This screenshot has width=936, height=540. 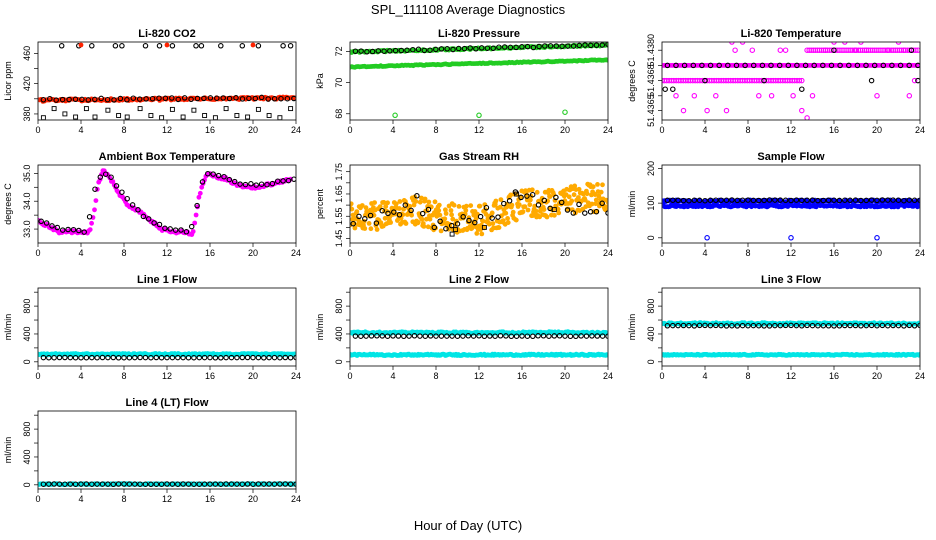 What do you see at coordinates (27, 333) in the screenshot?
I see `y-tick-label: 400` at bounding box center [27, 333].